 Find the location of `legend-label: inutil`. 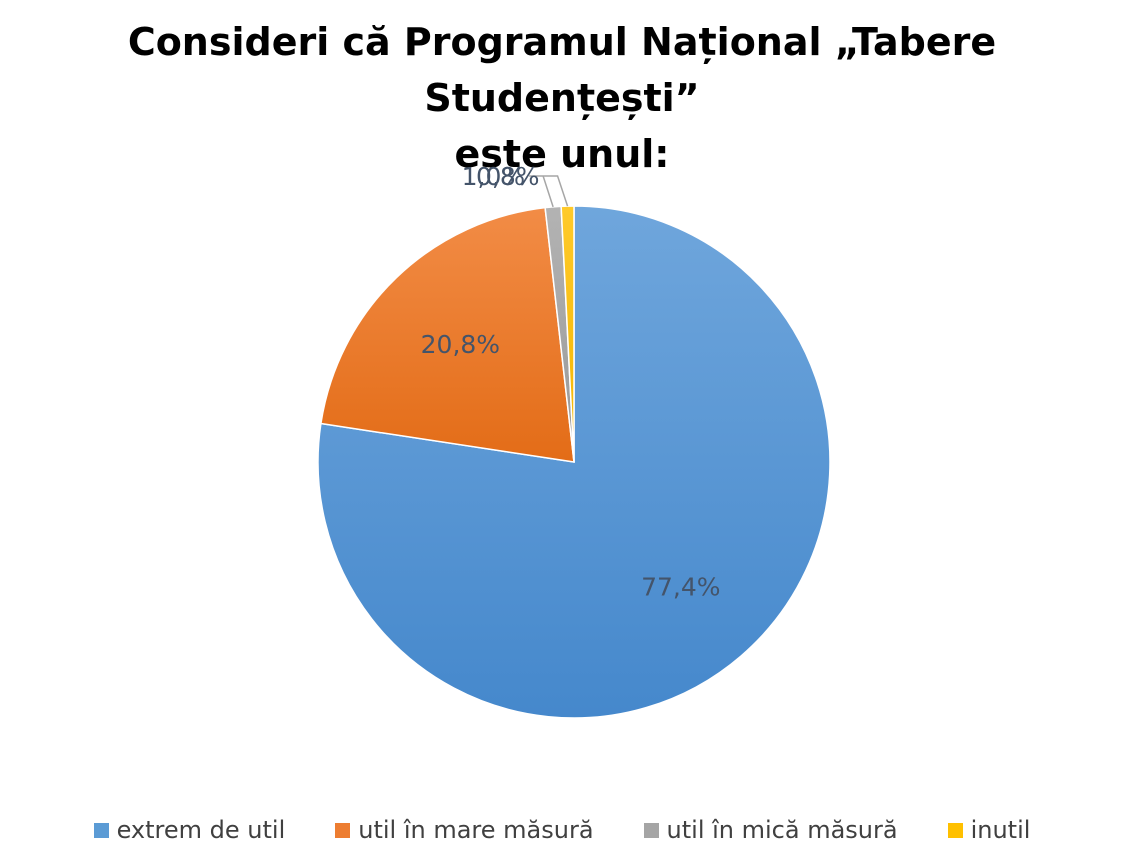

legend-label: inutil is located at coordinates (1000, 830).